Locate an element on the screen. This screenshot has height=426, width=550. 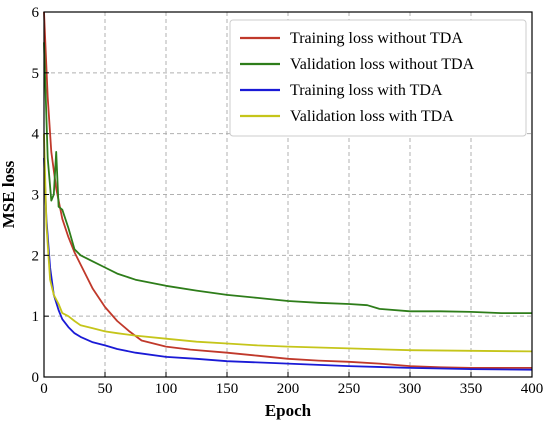
y-tick-label: 1 is located at coordinates (36, 317).